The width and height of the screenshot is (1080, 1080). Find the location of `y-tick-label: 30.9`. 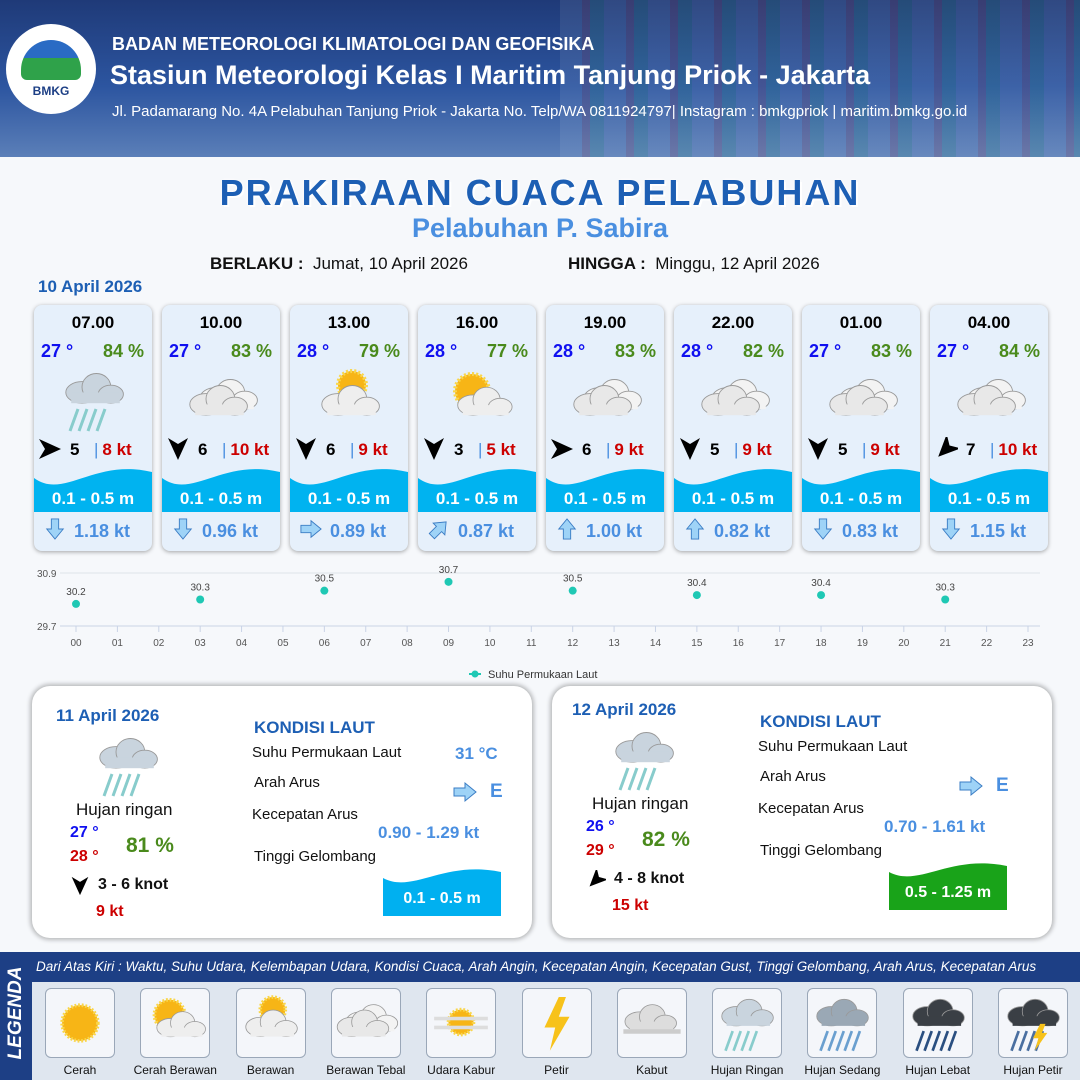

y-tick-label: 30.9 is located at coordinates (47, 574).